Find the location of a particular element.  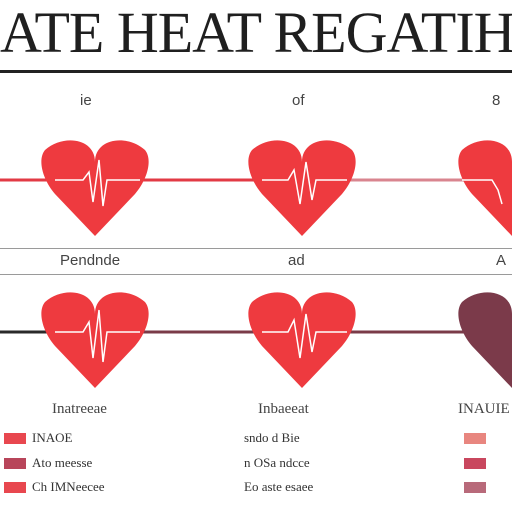

legend-item: Eo aste esaee is located at coordinates (279, 486).